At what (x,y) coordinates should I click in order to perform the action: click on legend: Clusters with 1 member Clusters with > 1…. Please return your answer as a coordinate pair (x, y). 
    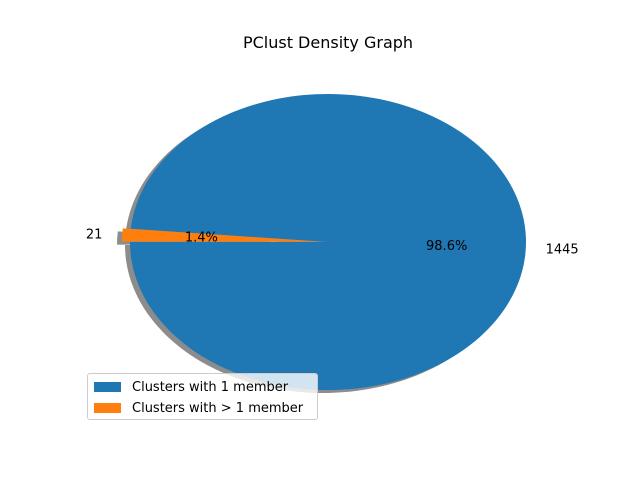
    Looking at the image, I should click on (202, 396).